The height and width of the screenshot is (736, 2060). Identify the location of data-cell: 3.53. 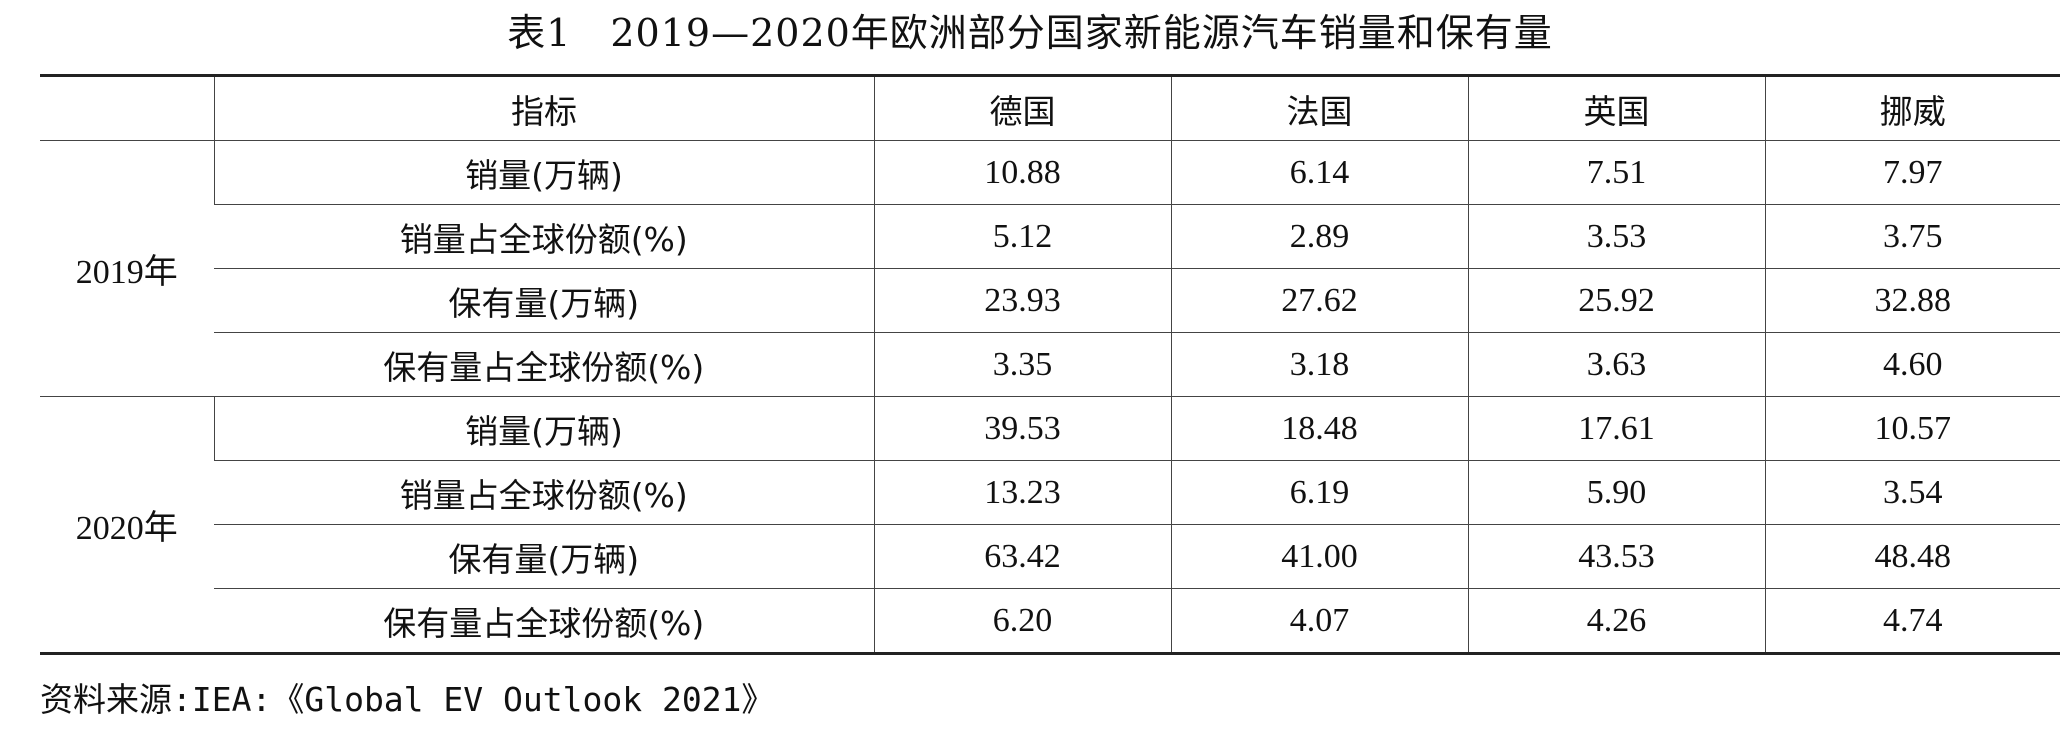
(1616, 236).